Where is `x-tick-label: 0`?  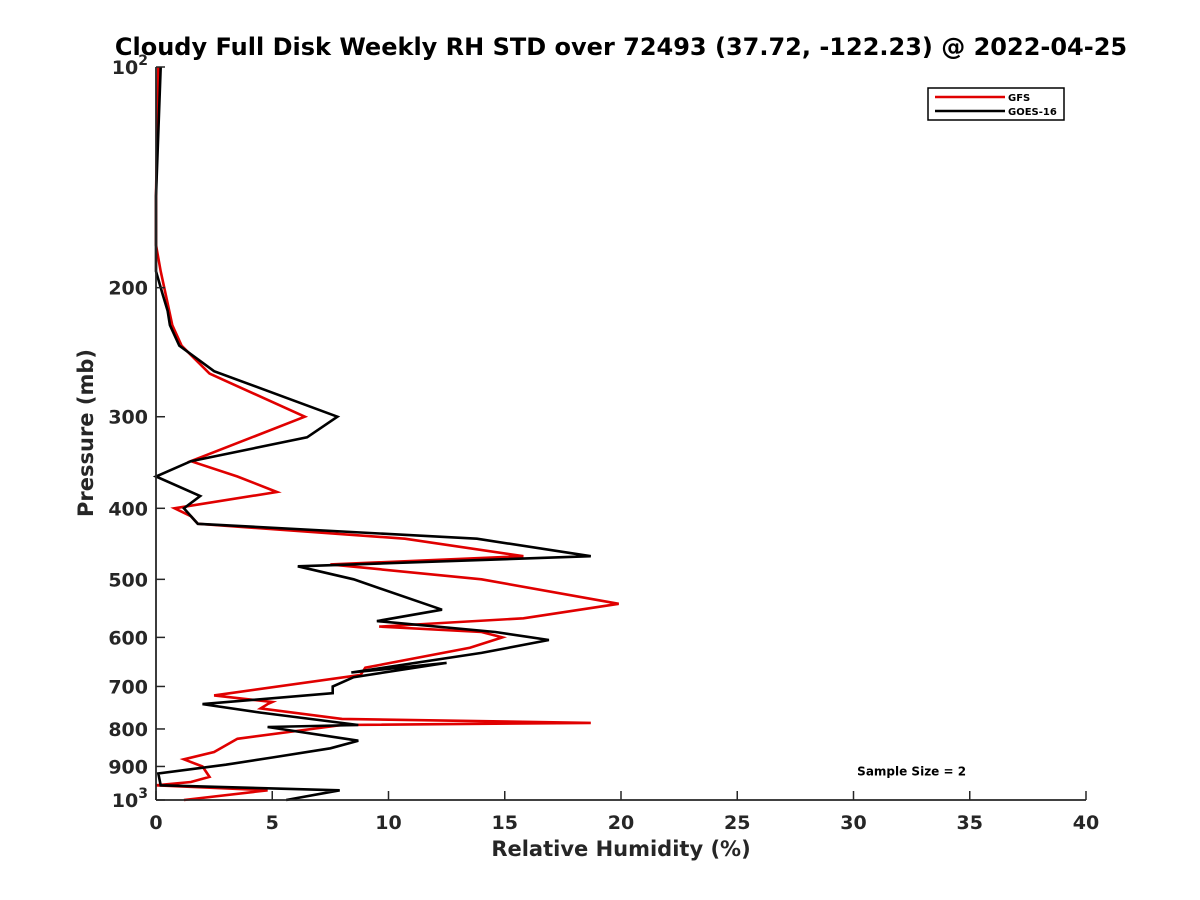 x-tick-label: 0 is located at coordinates (155, 823).